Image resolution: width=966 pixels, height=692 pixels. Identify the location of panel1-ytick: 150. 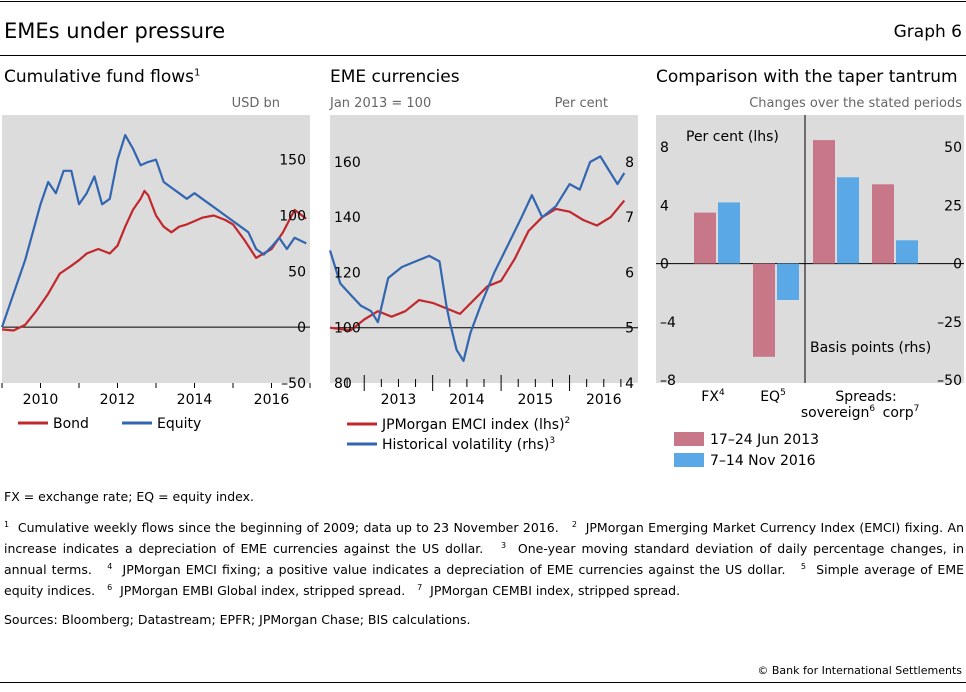
(292, 161).